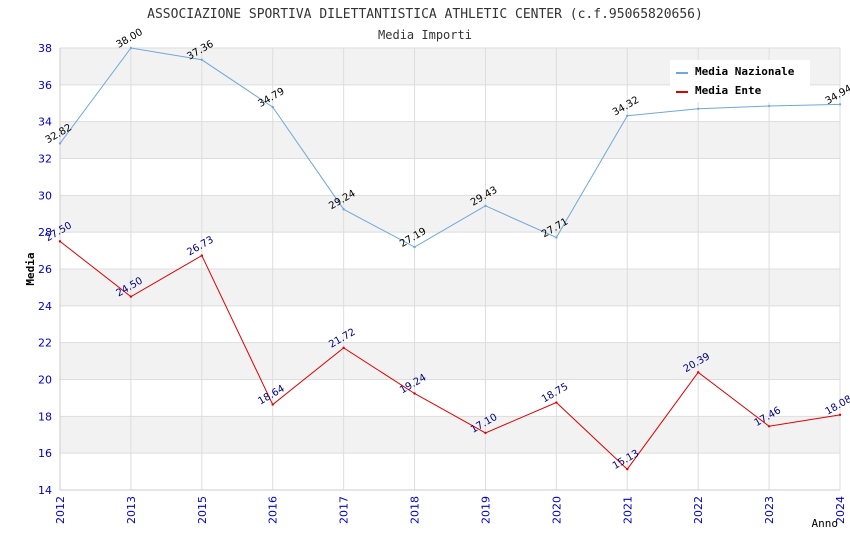 The image size is (850, 550). I want to click on x-tick-label: 2020, so click(556, 510).